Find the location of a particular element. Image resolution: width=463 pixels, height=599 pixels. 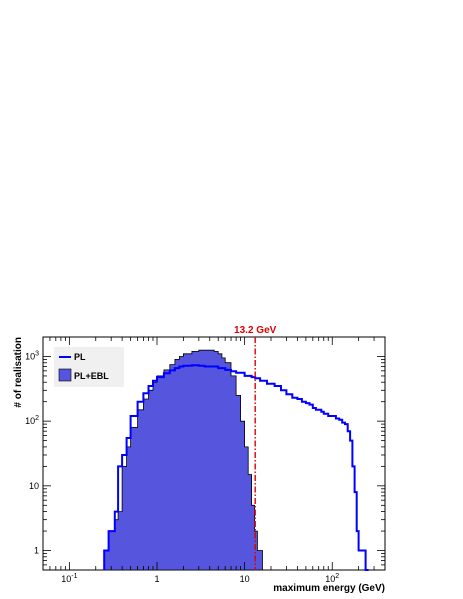

legend-label-pl-ebl: PL+EBL is located at coordinates (91, 376).